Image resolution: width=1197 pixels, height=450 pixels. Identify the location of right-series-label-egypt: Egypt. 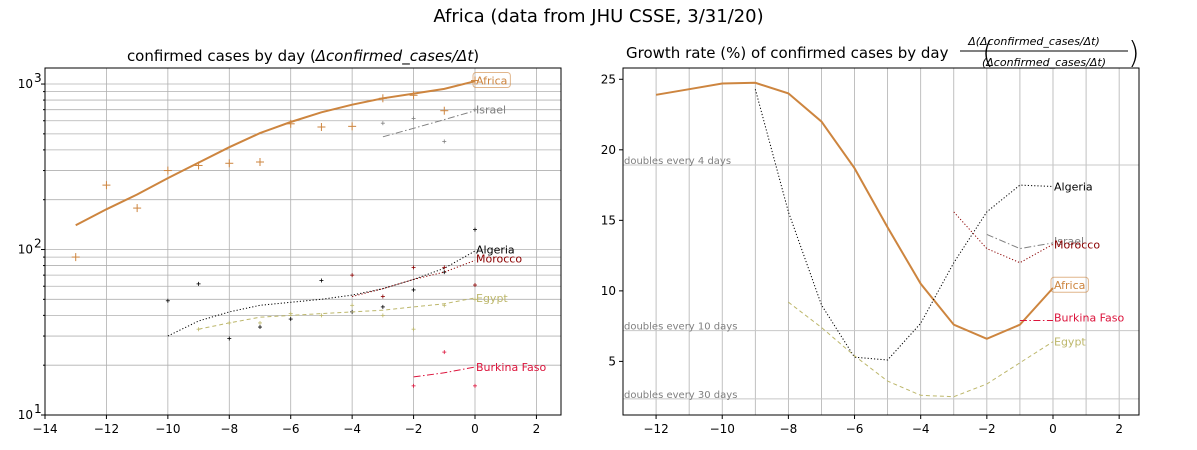
(1070, 342).